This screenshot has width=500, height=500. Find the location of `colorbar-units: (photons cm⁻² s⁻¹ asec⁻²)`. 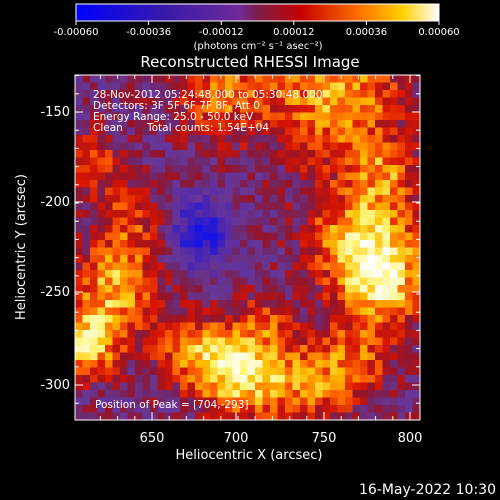

colorbar-units: (photons cm⁻² s⁻¹ asec⁻²) is located at coordinates (257, 46).